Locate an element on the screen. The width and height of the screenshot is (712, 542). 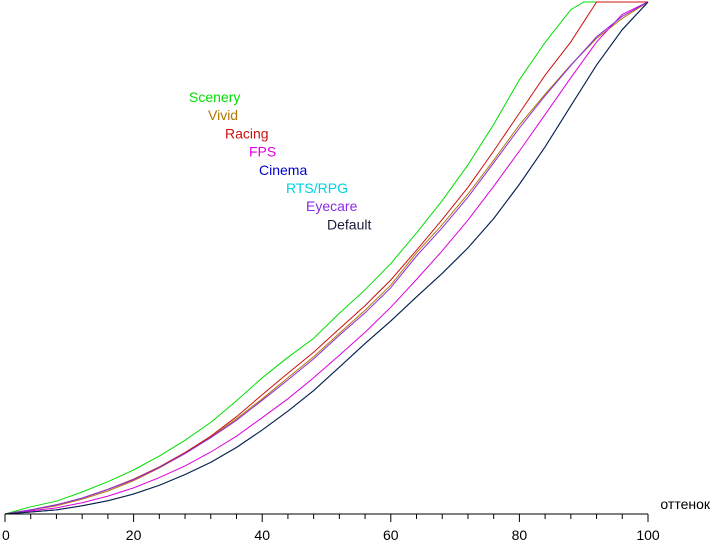
legend-item-racing: Racing is located at coordinates (247, 133).